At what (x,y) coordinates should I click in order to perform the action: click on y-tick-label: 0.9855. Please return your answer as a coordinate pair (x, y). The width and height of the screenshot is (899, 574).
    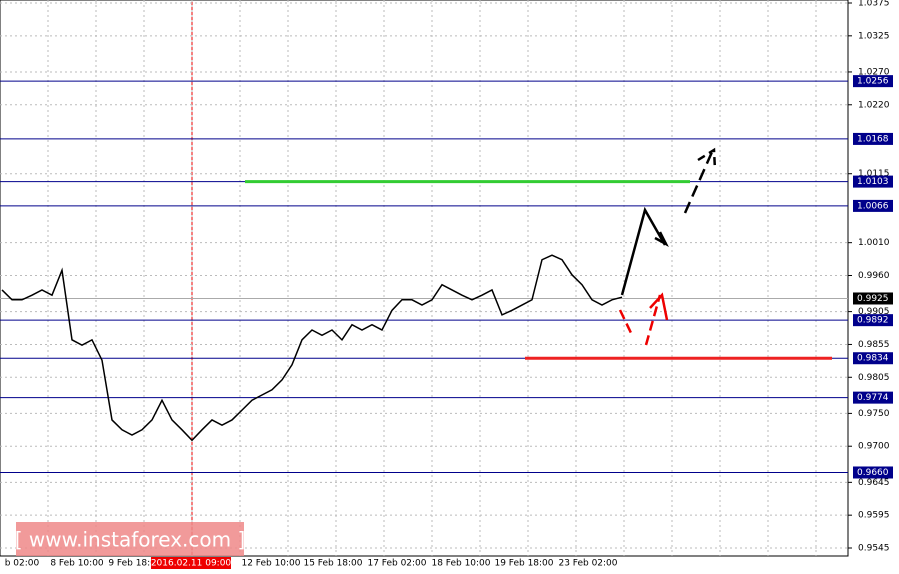
    Looking at the image, I should click on (874, 345).